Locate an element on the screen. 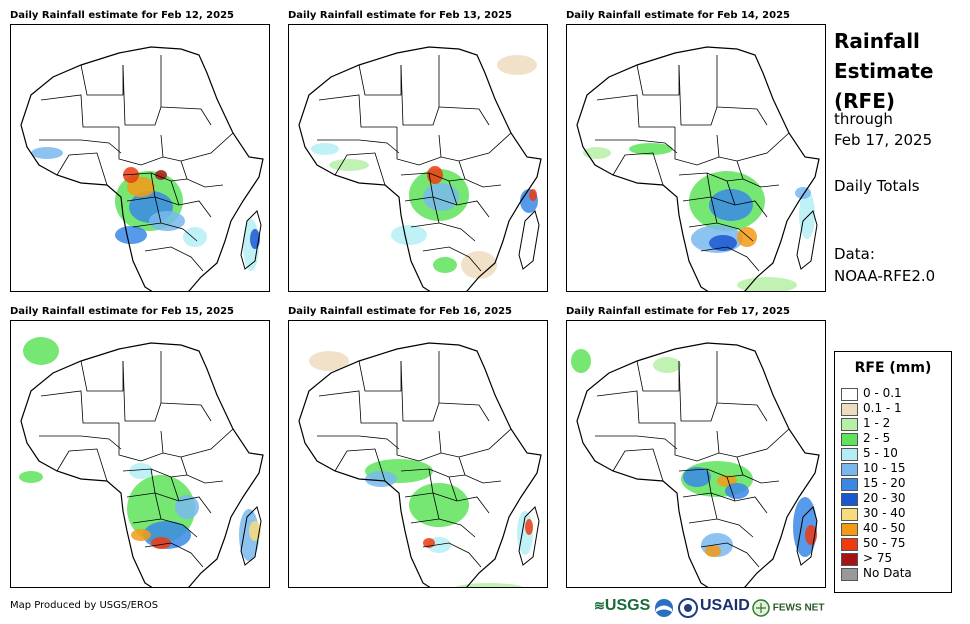 The image size is (970, 624). legend-label: 20 - 30 is located at coordinates (884, 498).